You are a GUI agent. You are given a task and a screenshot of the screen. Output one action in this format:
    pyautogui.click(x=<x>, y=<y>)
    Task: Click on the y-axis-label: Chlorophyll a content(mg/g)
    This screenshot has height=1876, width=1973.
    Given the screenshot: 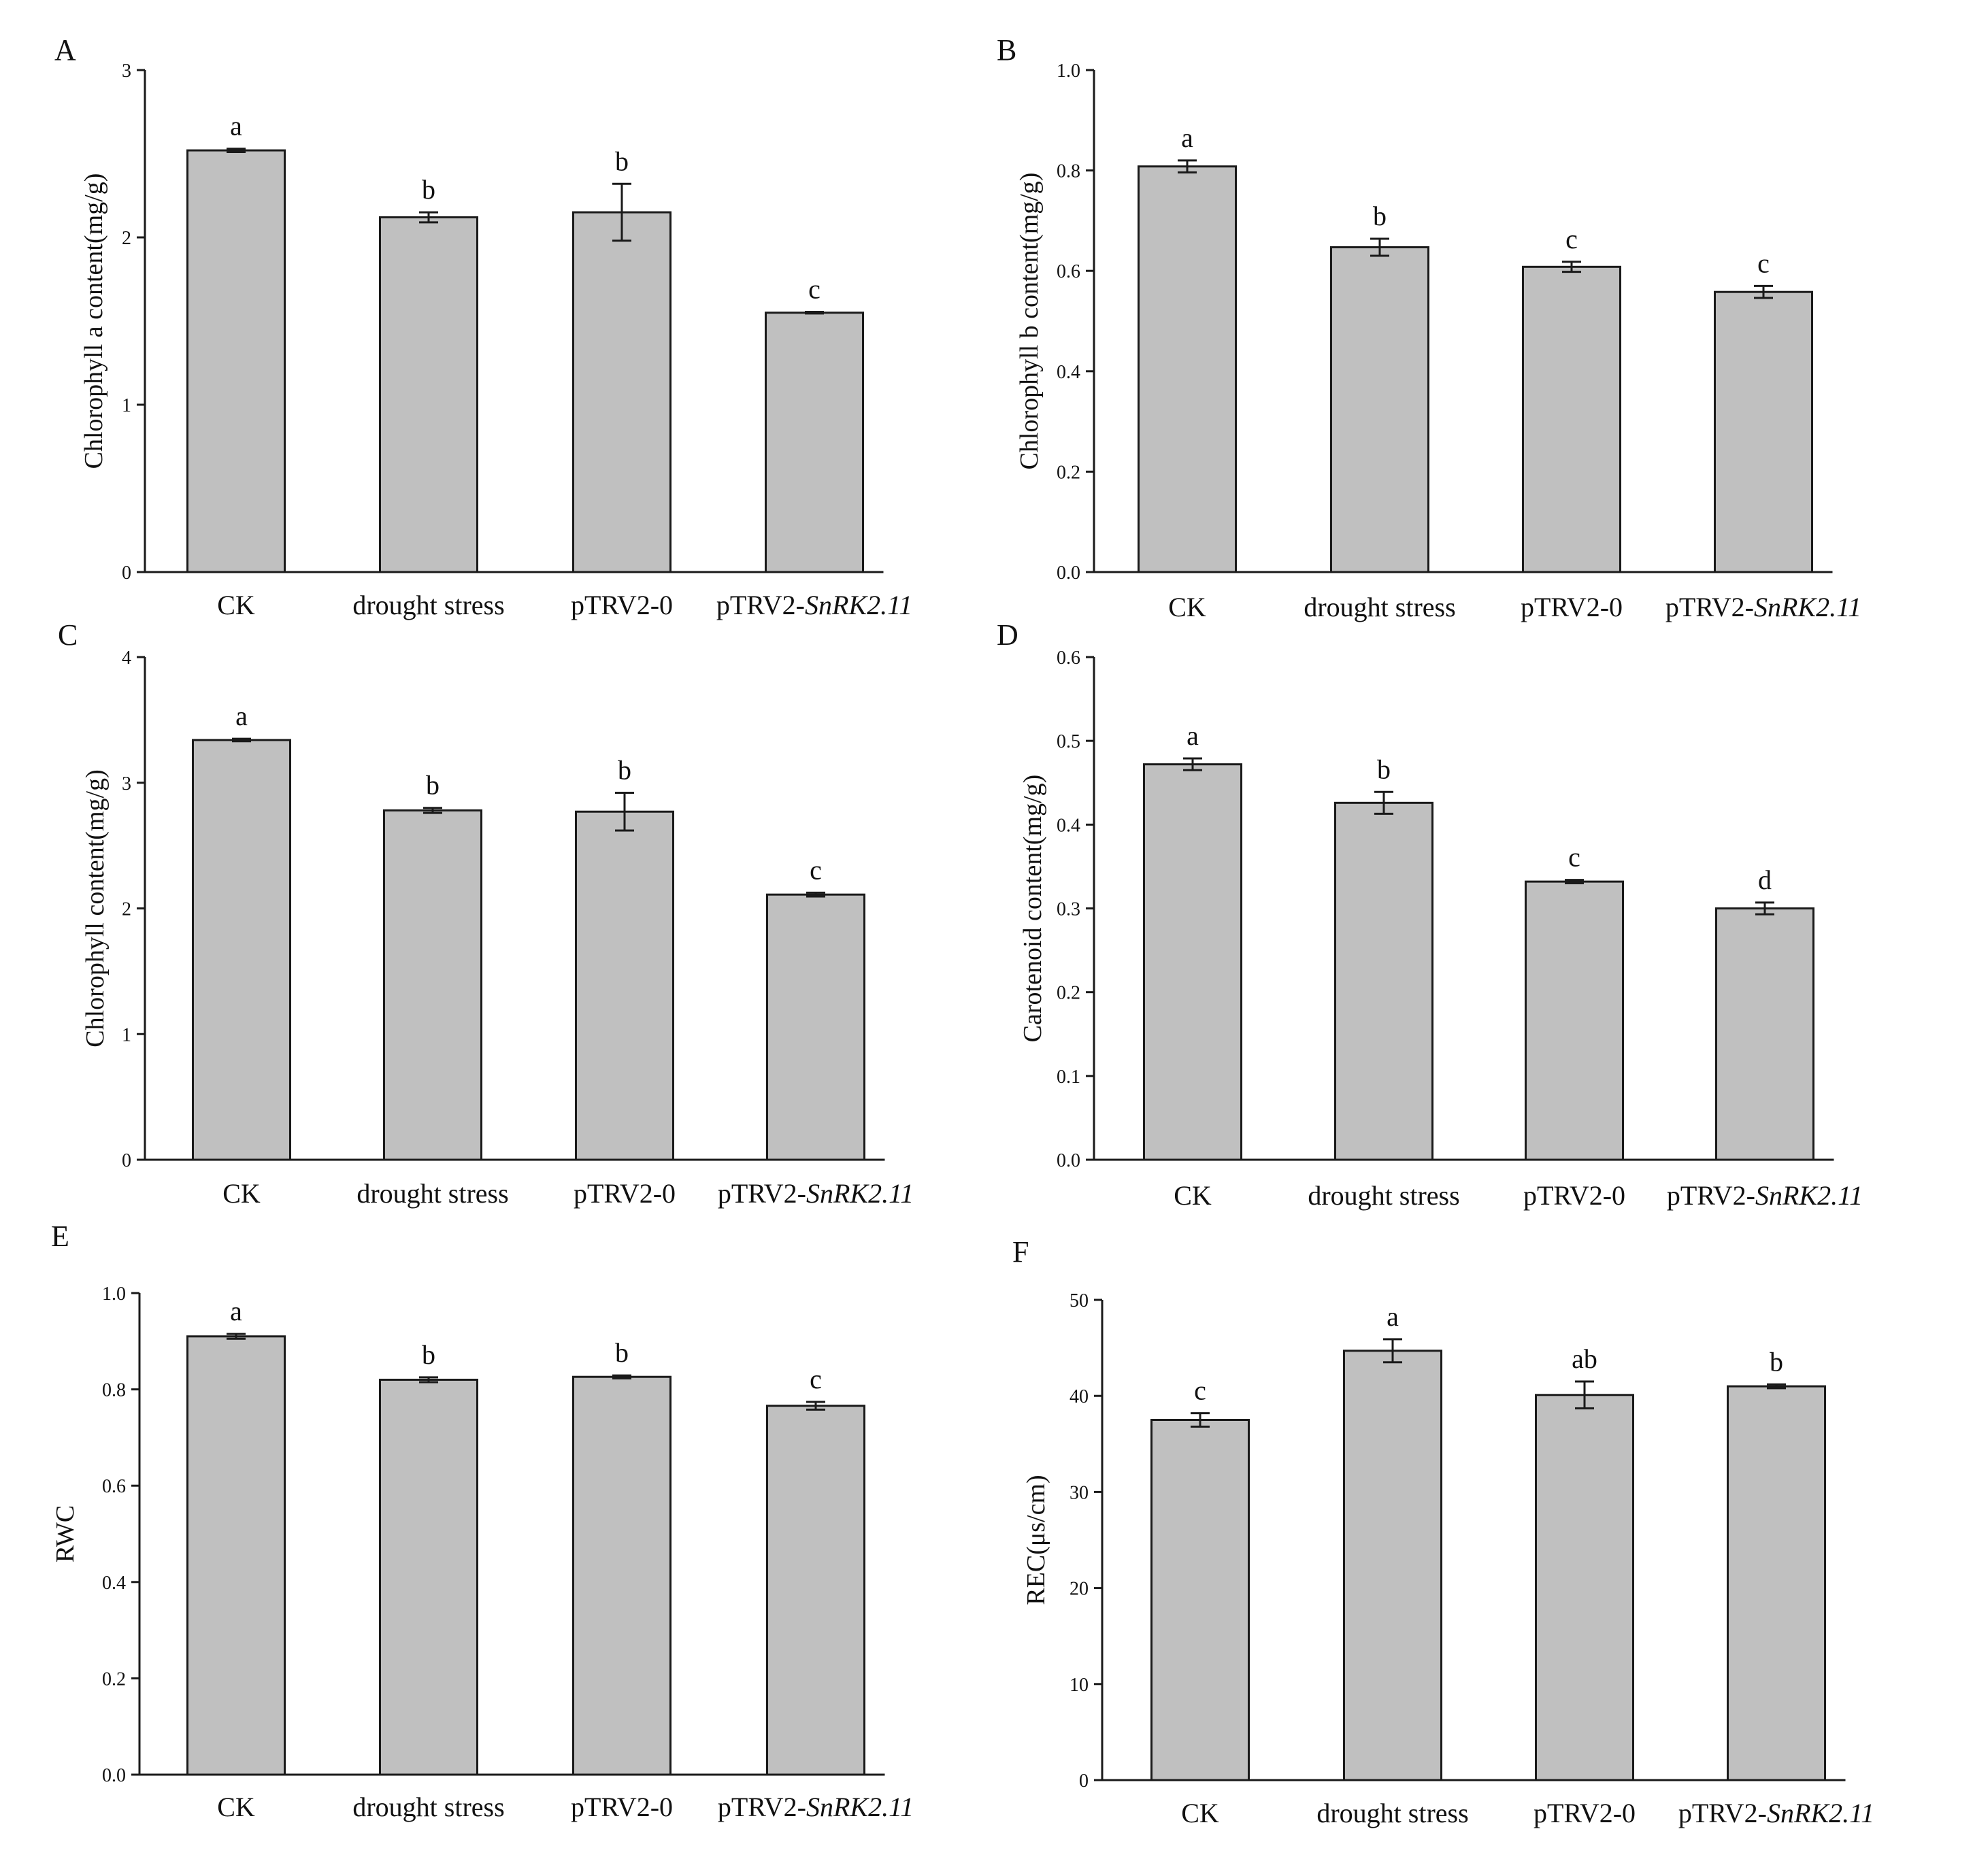 What is the action you would take?
    pyautogui.click(x=94, y=321)
    